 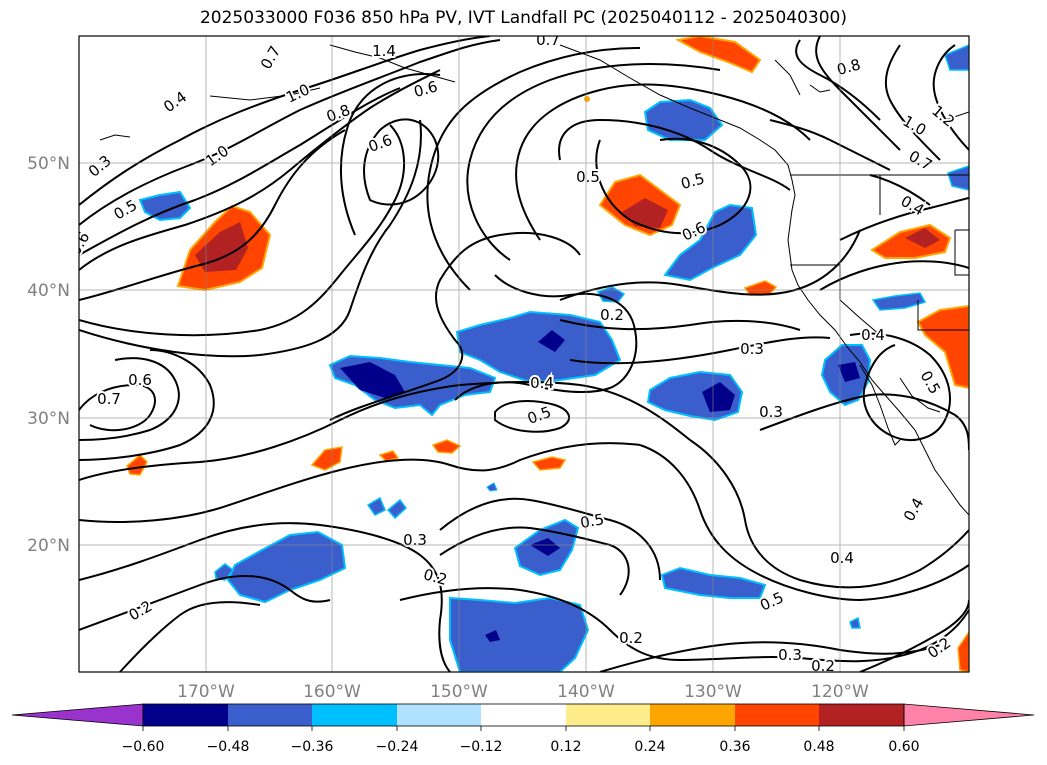 I want to click on colorbar-tick-label: 0.12, so click(x=565, y=747).